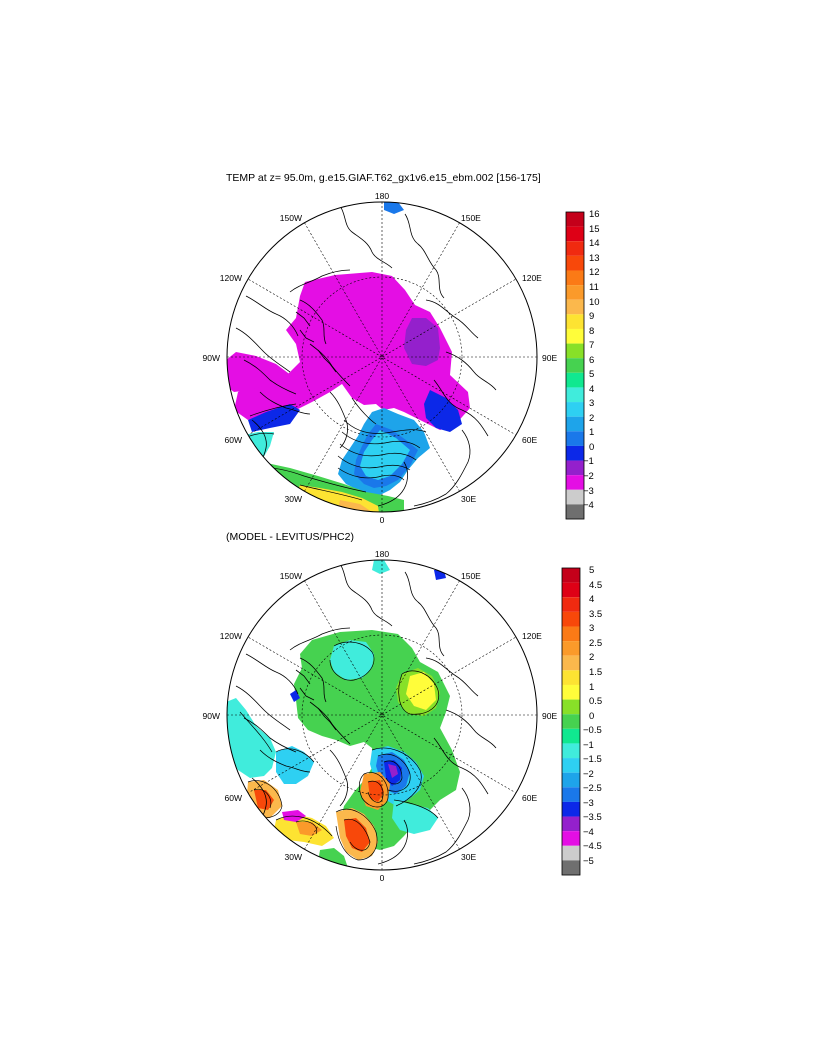 The width and height of the screenshot is (818, 1055). I want to click on svg-text: 6, so click(591, 360).